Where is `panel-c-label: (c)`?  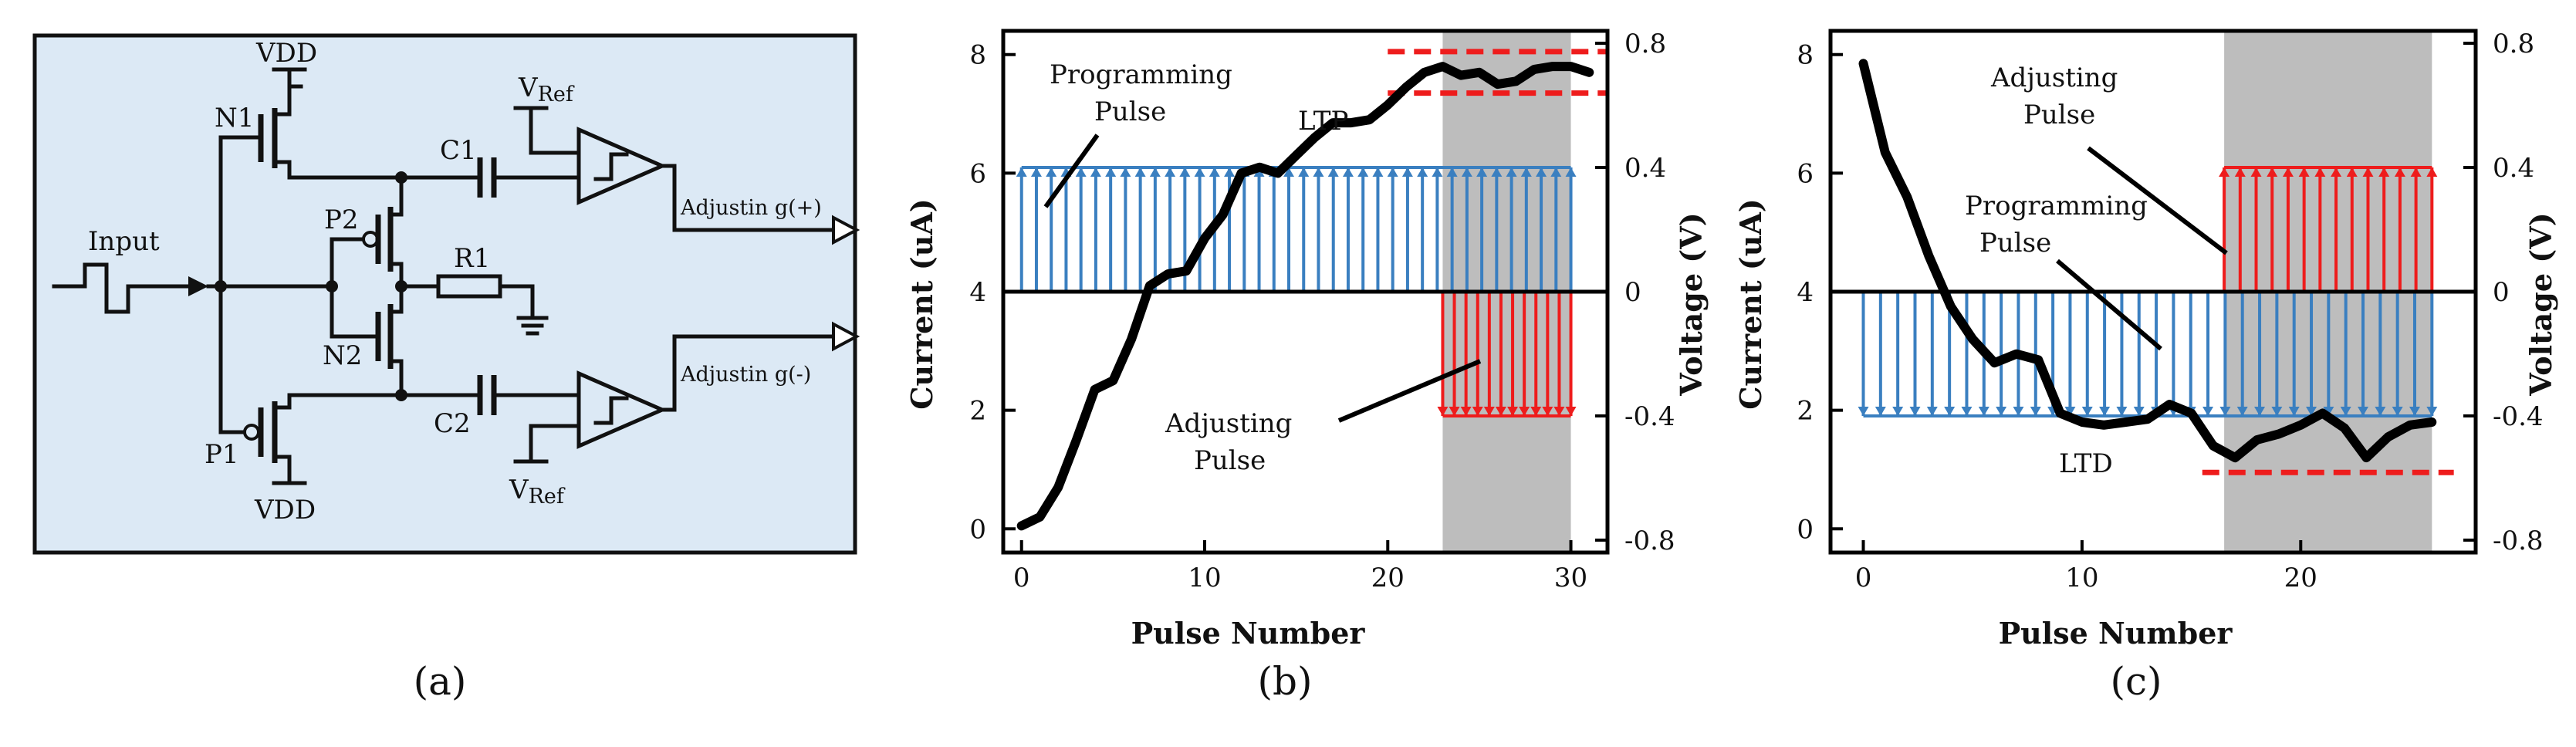 panel-c-label: (c) is located at coordinates (2136, 681).